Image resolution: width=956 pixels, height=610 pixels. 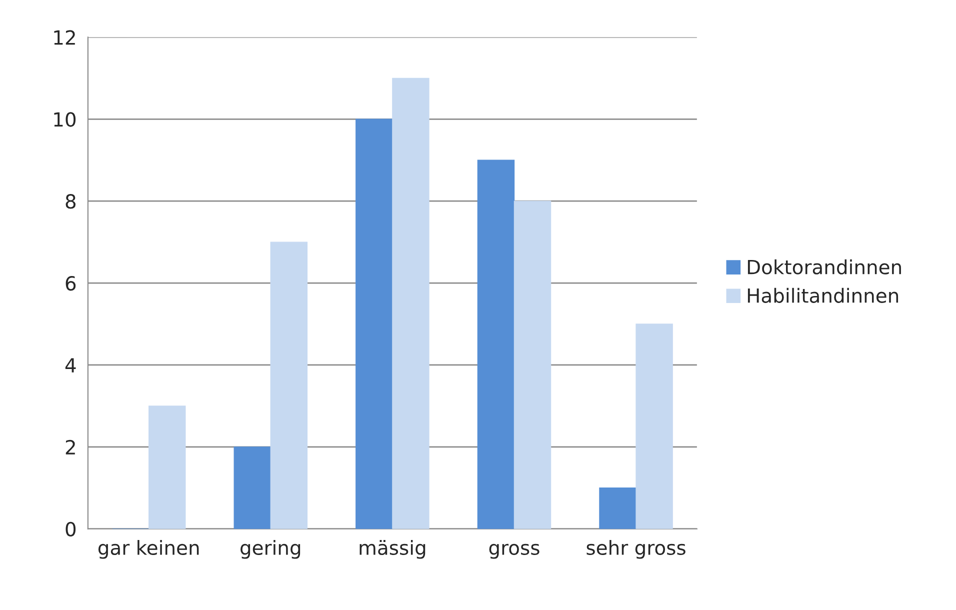 I want to click on x-tick-label: sehr gross, so click(x=636, y=549).